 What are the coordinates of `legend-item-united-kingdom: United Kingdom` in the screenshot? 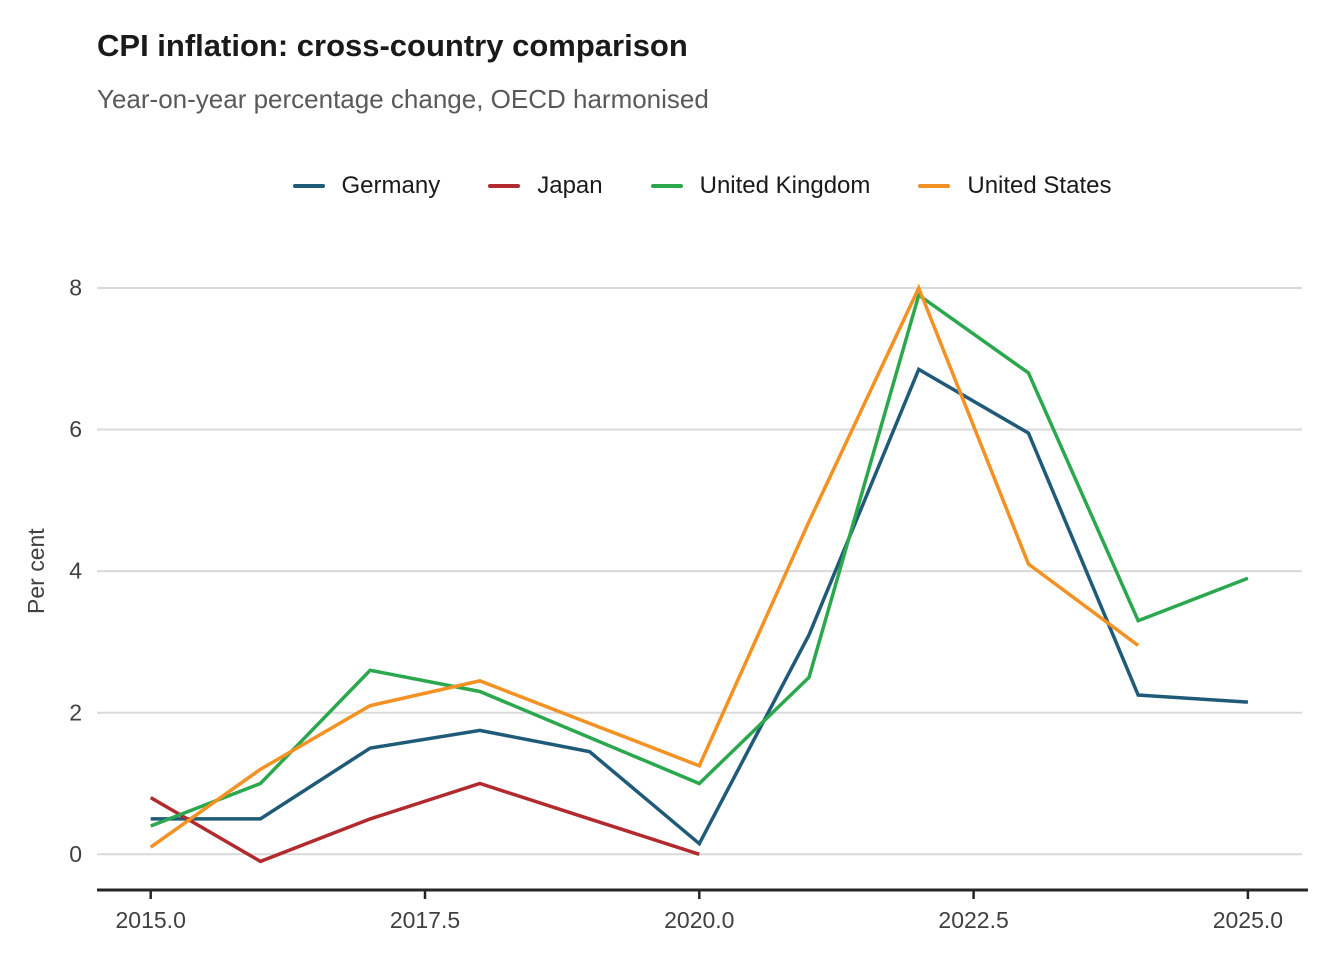 It's located at (760, 186).